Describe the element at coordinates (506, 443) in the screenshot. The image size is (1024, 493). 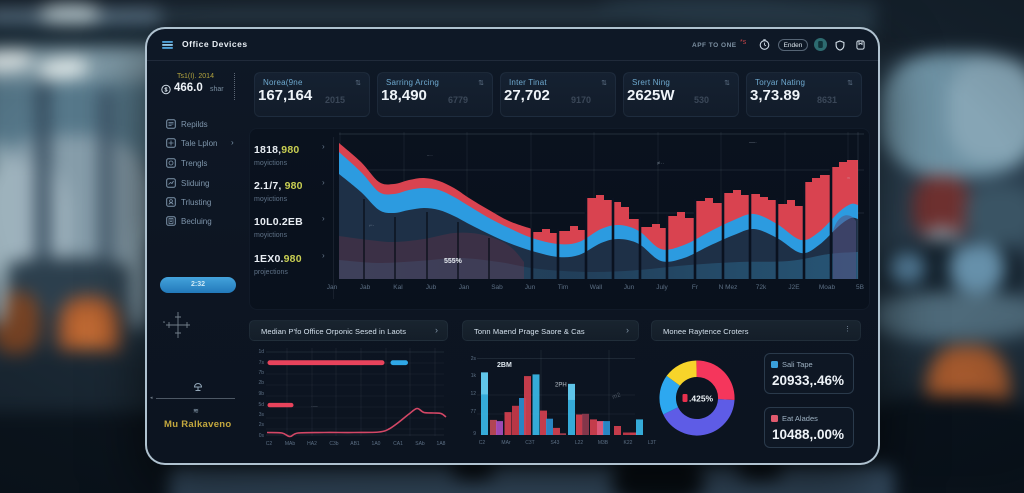
I see `svg-text: MAr` at that location.